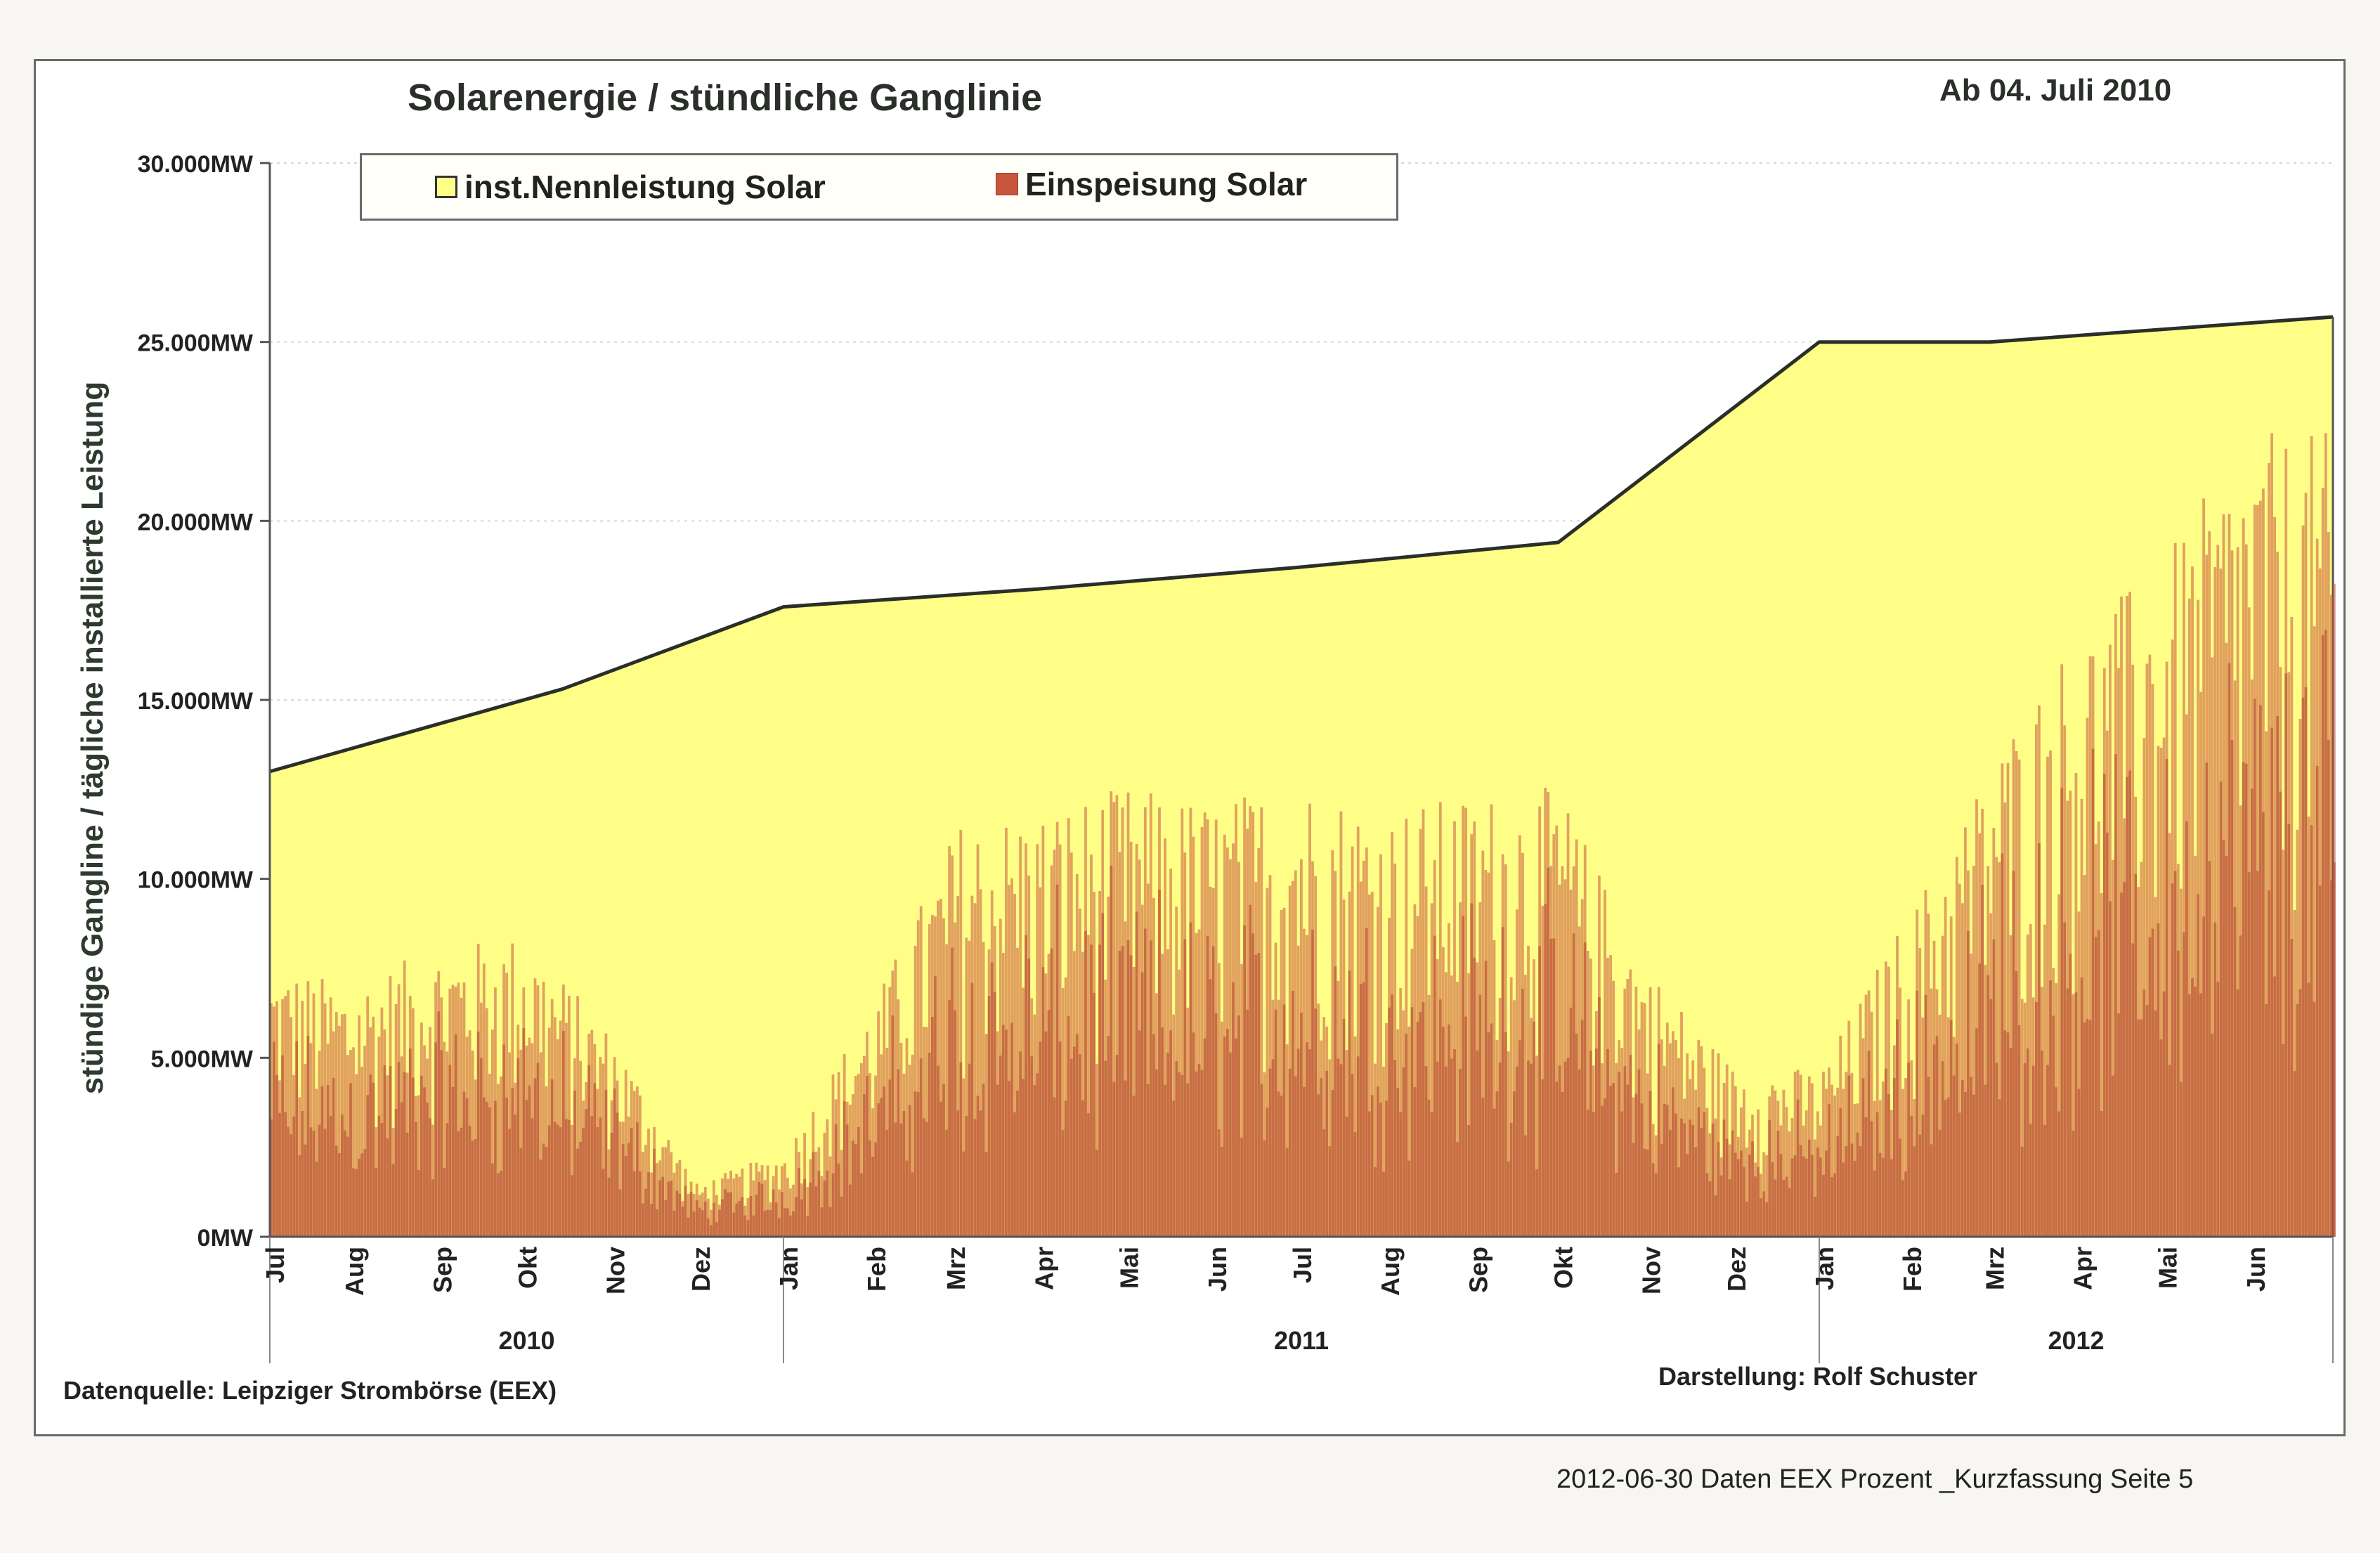  What do you see at coordinates (310, 1390) in the screenshot?
I see `source-note: Datenquelle: Leipziger Strombörse (EEX)` at bounding box center [310, 1390].